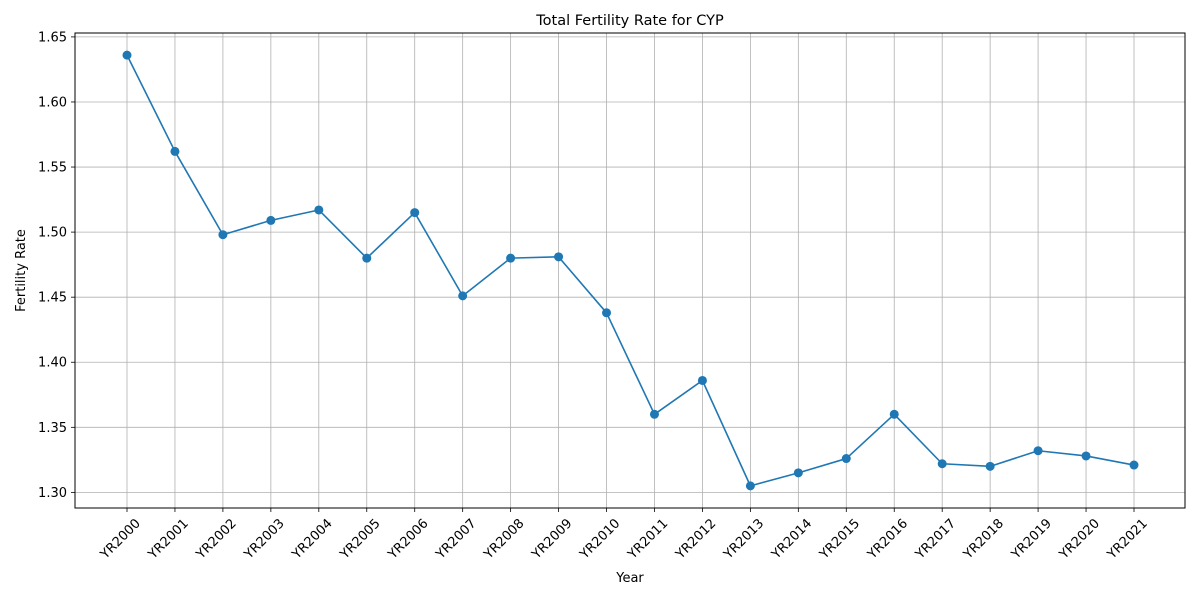 This screenshot has width=1200, height=600. I want to click on y-tick-label: 1.35, so click(52, 428).